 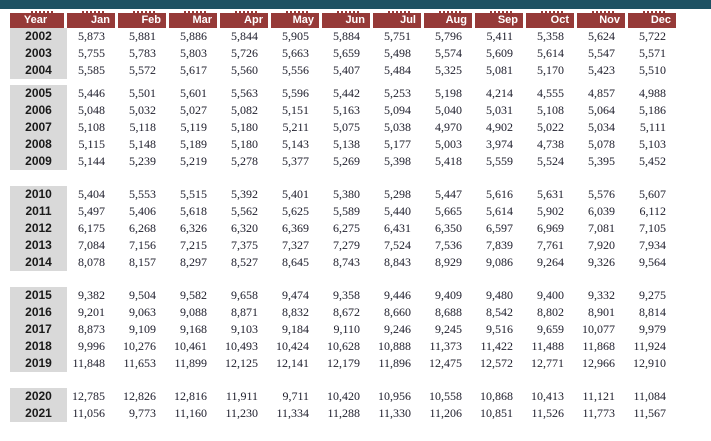 What do you see at coordinates (445, 363) in the screenshot?
I see `value-cell-2019-aug: 12,475` at bounding box center [445, 363].